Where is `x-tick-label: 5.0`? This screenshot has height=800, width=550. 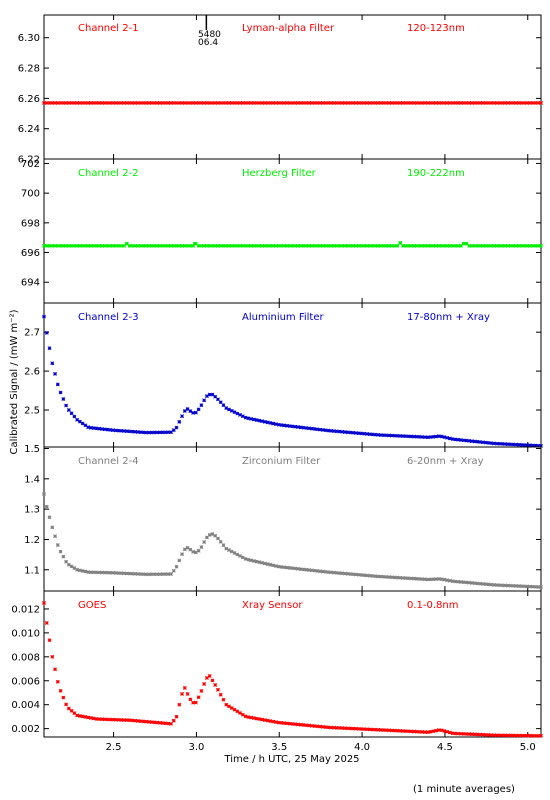 x-tick-label: 5.0 is located at coordinates (528, 747).